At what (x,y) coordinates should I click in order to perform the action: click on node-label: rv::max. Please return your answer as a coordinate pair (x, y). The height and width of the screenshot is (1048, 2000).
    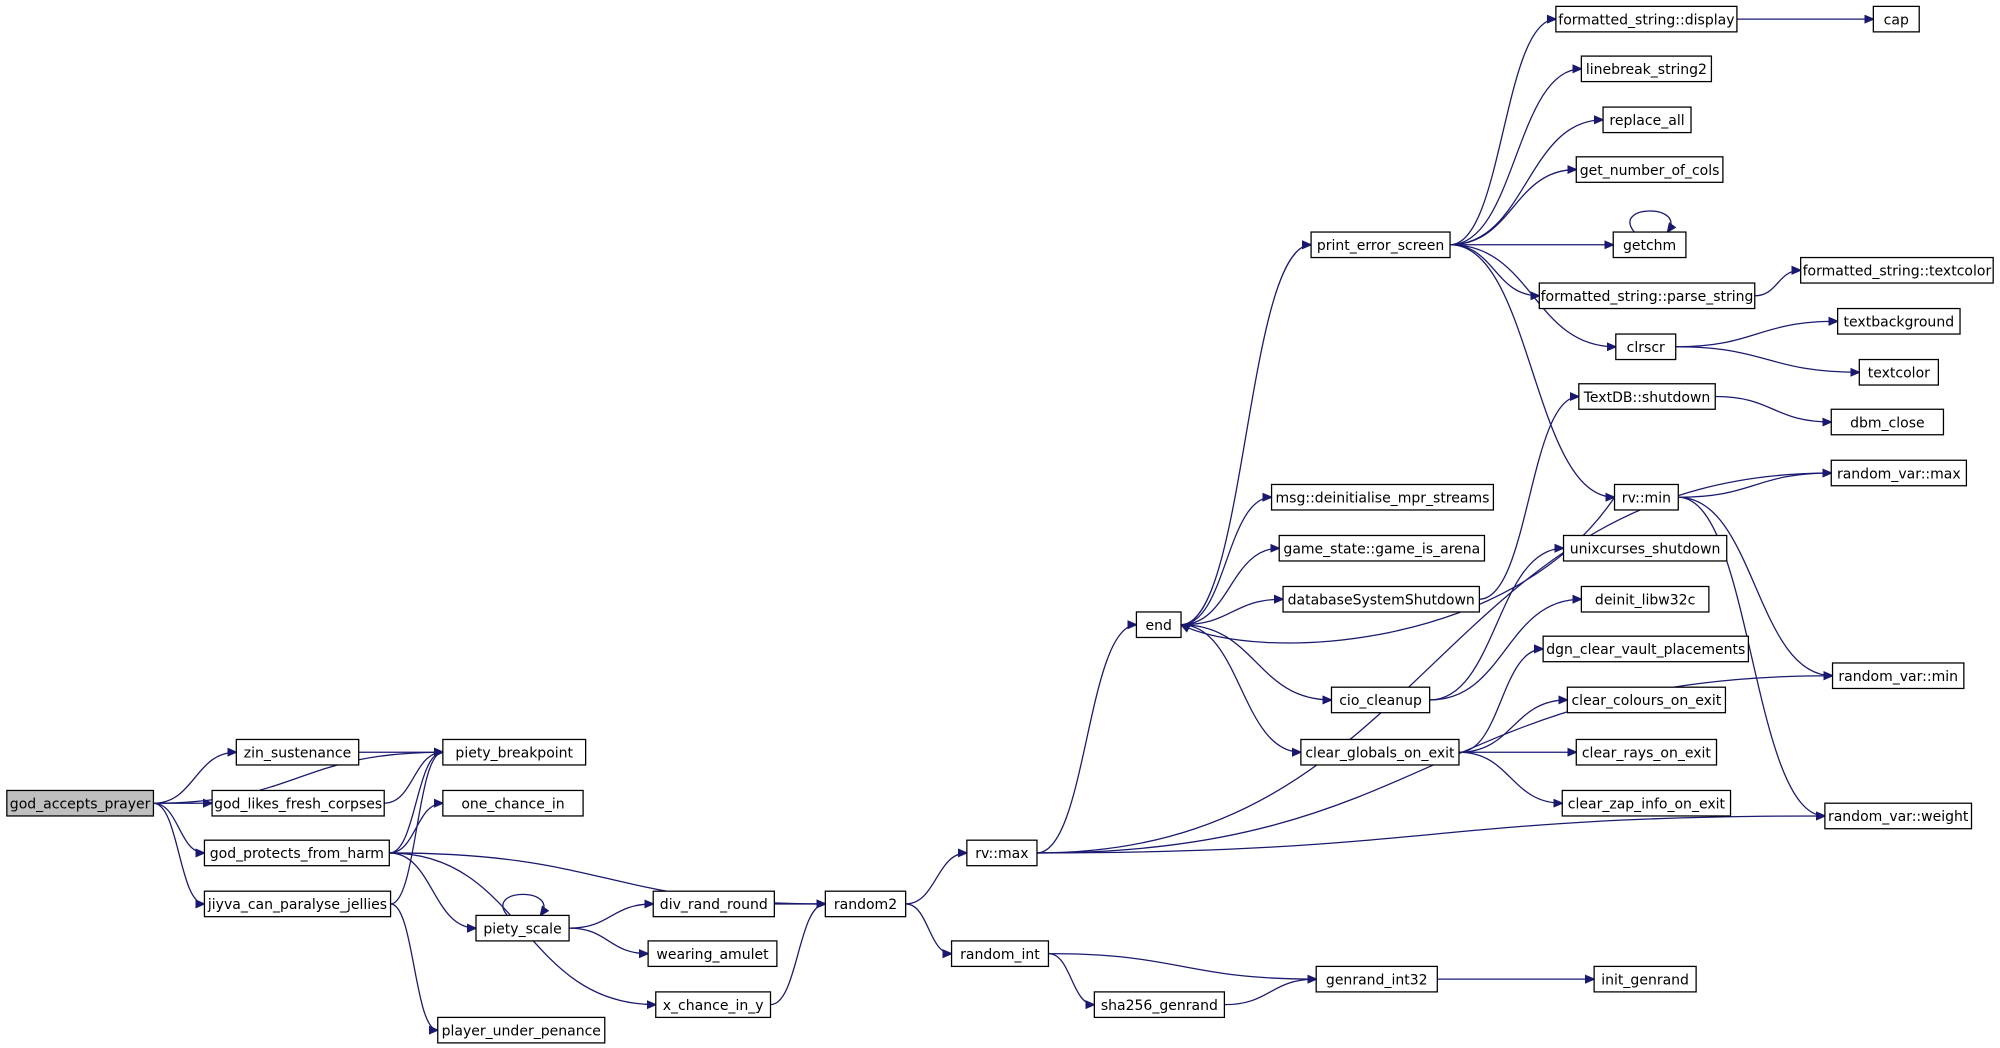
    Looking at the image, I should click on (1001, 854).